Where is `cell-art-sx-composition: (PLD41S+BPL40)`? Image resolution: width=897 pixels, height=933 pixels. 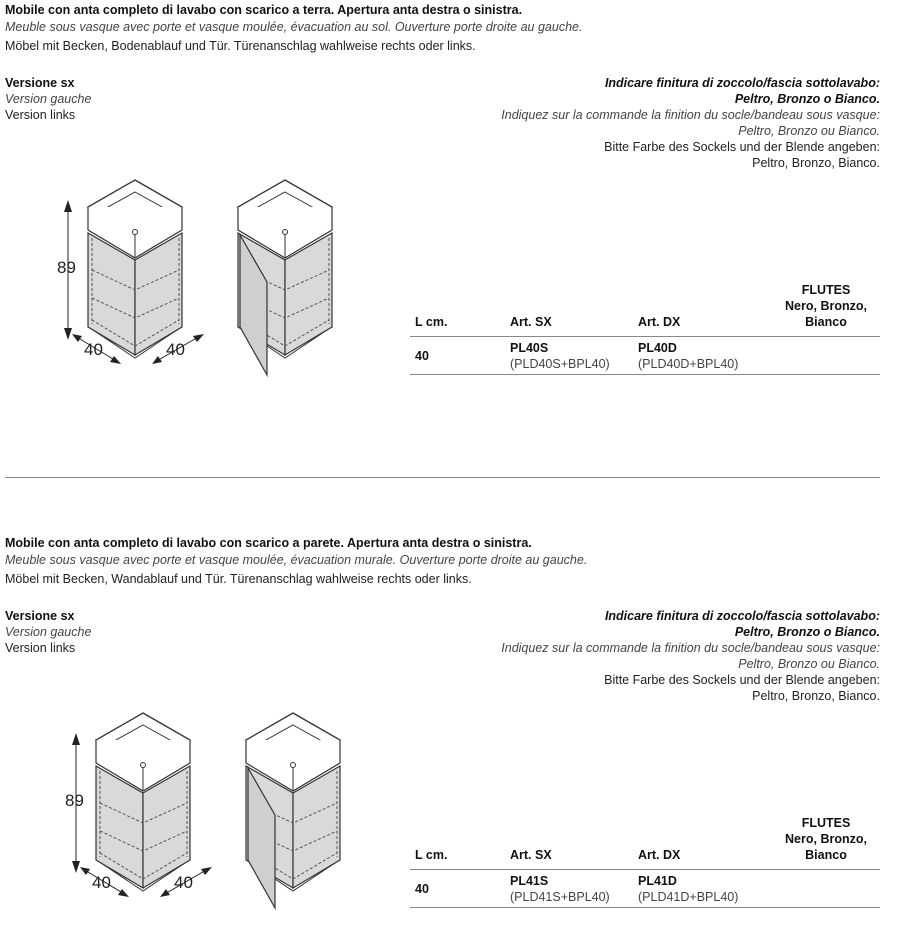
cell-art-sx-composition: (PLD41S+BPL40) is located at coordinates (560, 897).